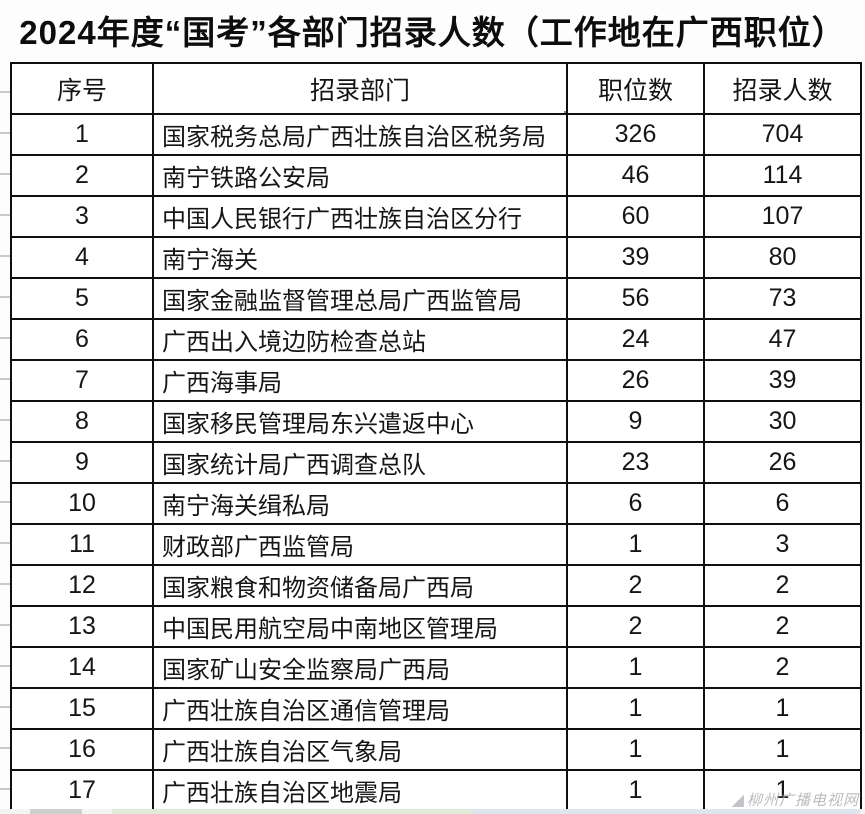  What do you see at coordinates (782, 257) in the screenshot?
I see `cell-recruits: 80` at bounding box center [782, 257].